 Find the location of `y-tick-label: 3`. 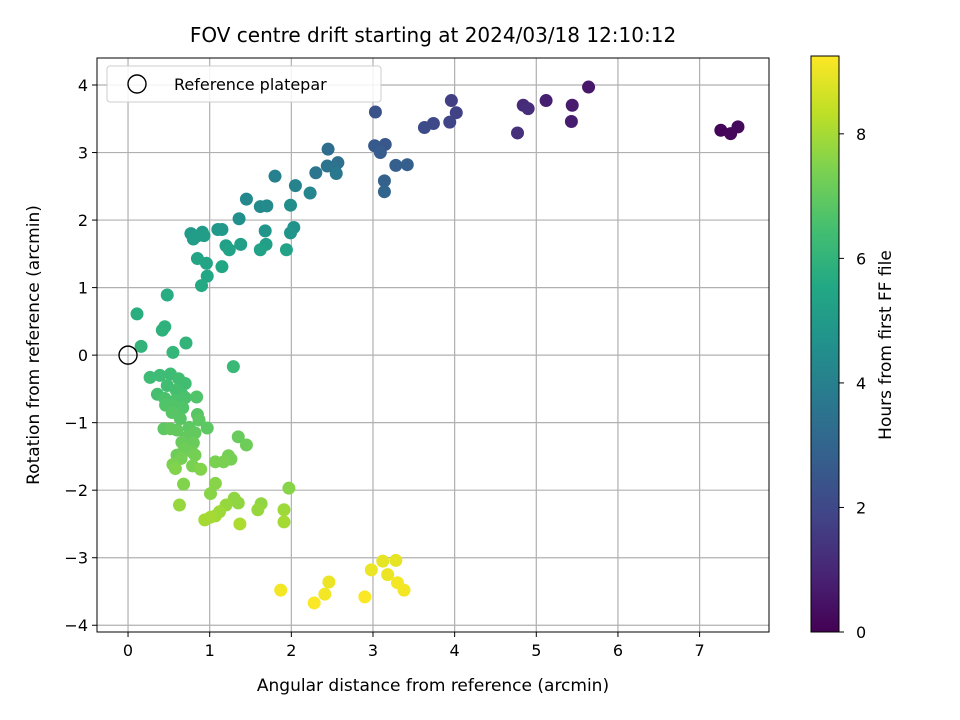

y-tick-label: 3 is located at coordinates (83, 153).